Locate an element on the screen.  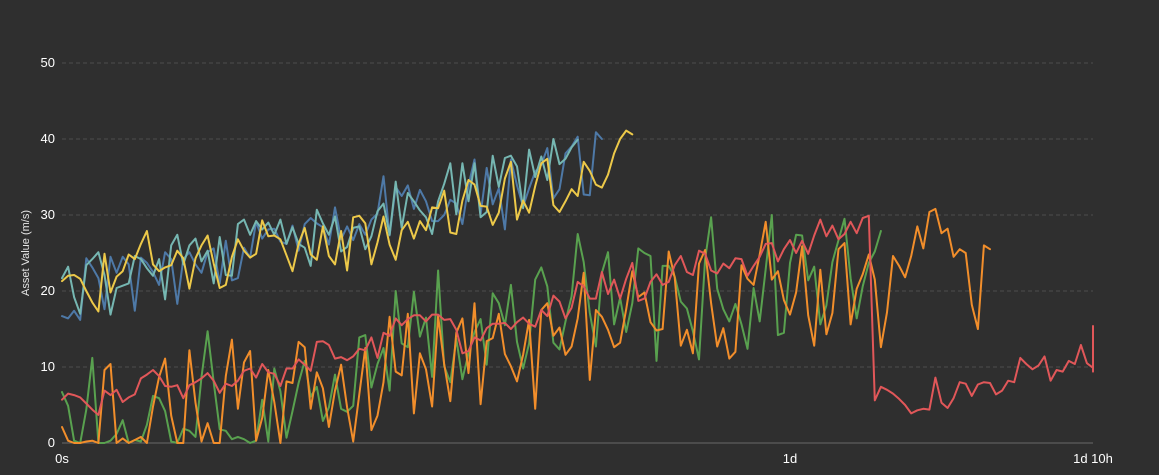
x-tick-label: 1d is located at coordinates (790, 458).